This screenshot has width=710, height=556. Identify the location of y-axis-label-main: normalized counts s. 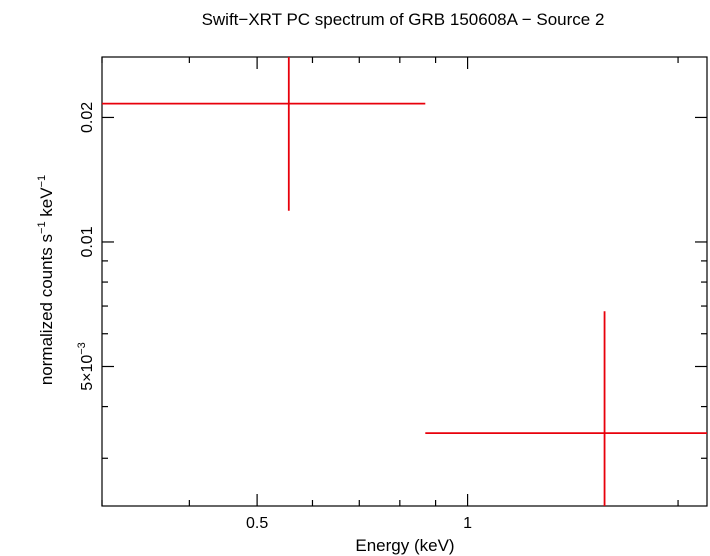
(46, 309).